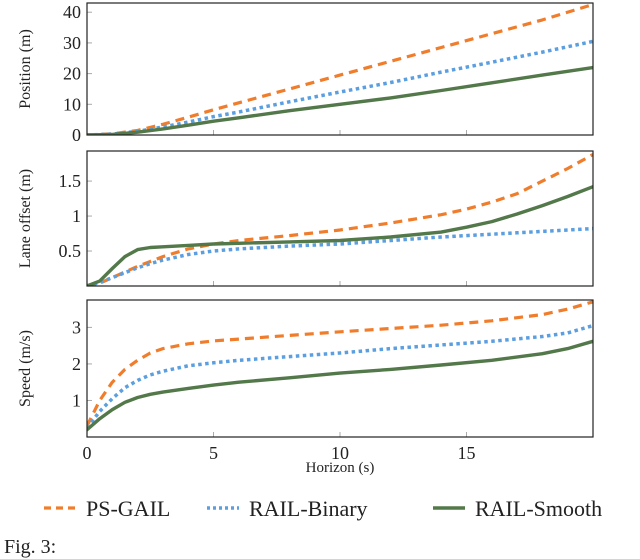 This screenshot has width=640, height=559. What do you see at coordinates (72, 12) in the screenshot?
I see `y-tick-label: 40` at bounding box center [72, 12].